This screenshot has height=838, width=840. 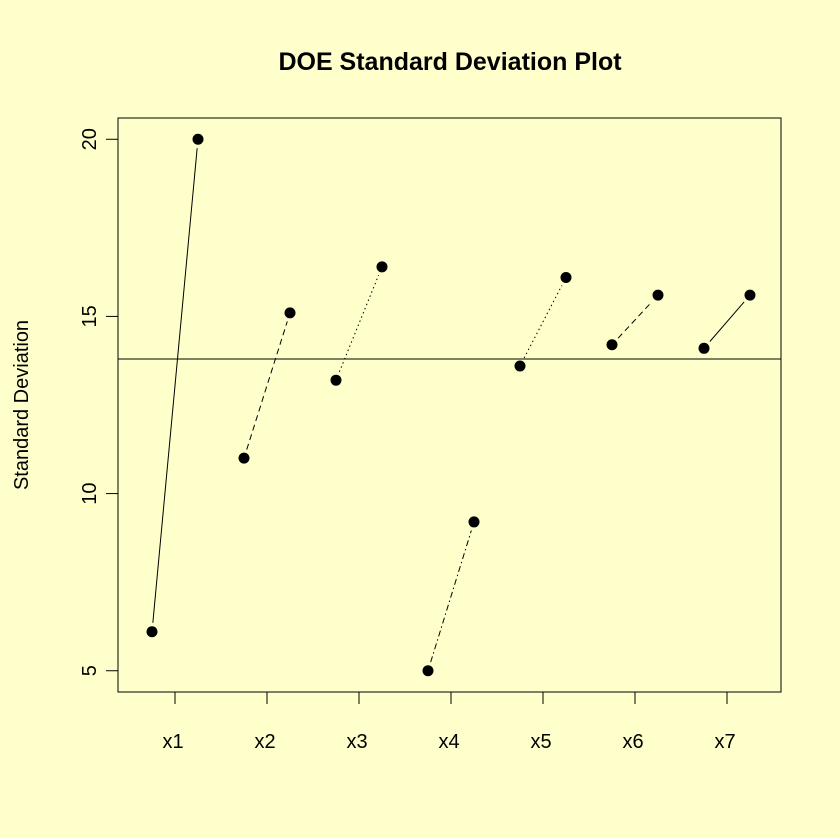 I want to click on y-tick-label: 20, so click(x=90, y=139).